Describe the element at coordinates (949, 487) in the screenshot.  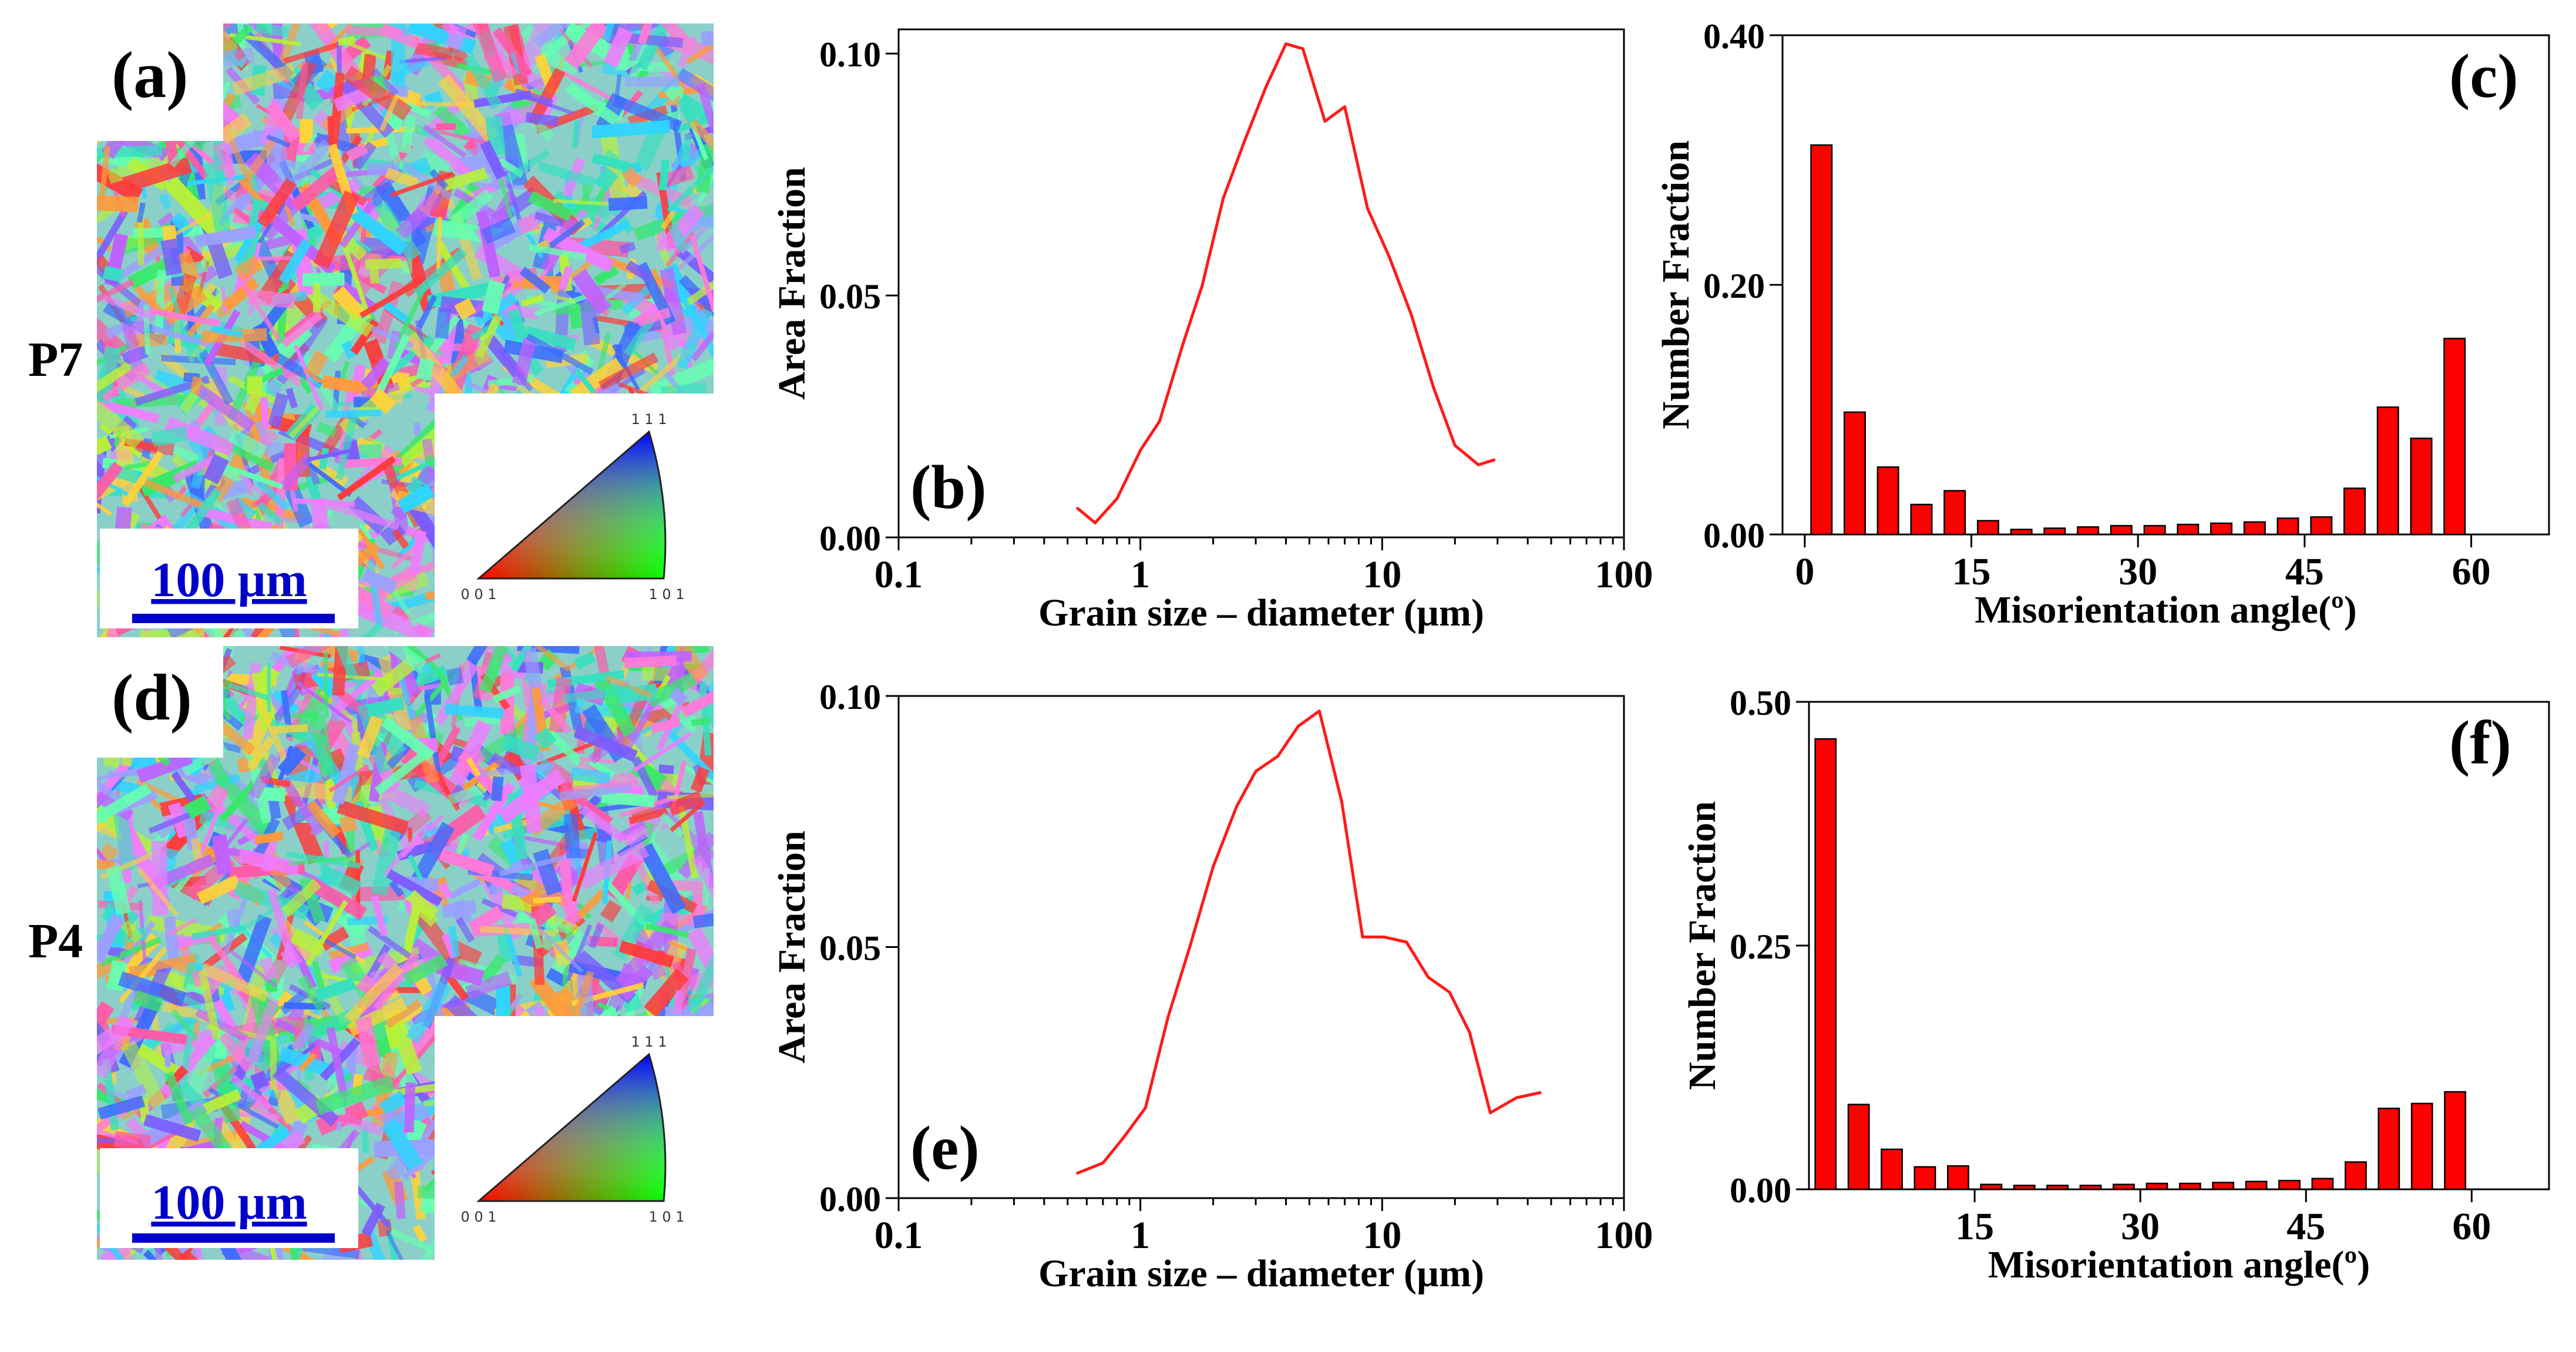
I see `panel-label-b: (b)` at that location.